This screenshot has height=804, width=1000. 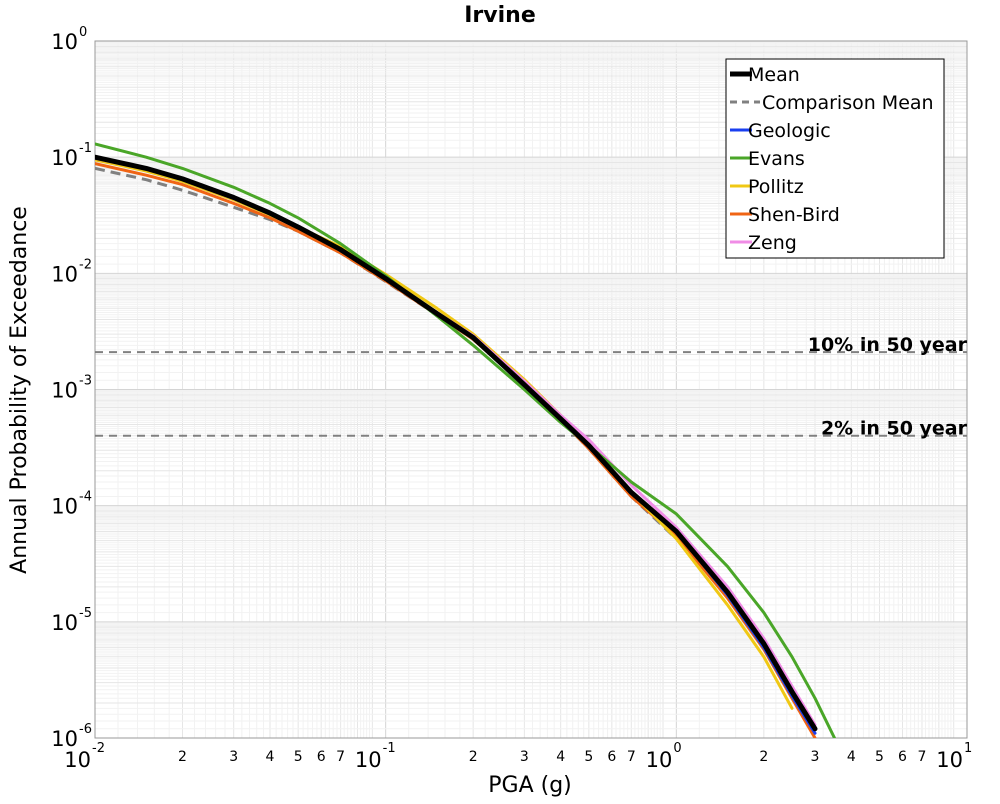 What do you see at coordinates (85, 497) in the screenshot?
I see `y-major-tick-exponent: -4` at bounding box center [85, 497].